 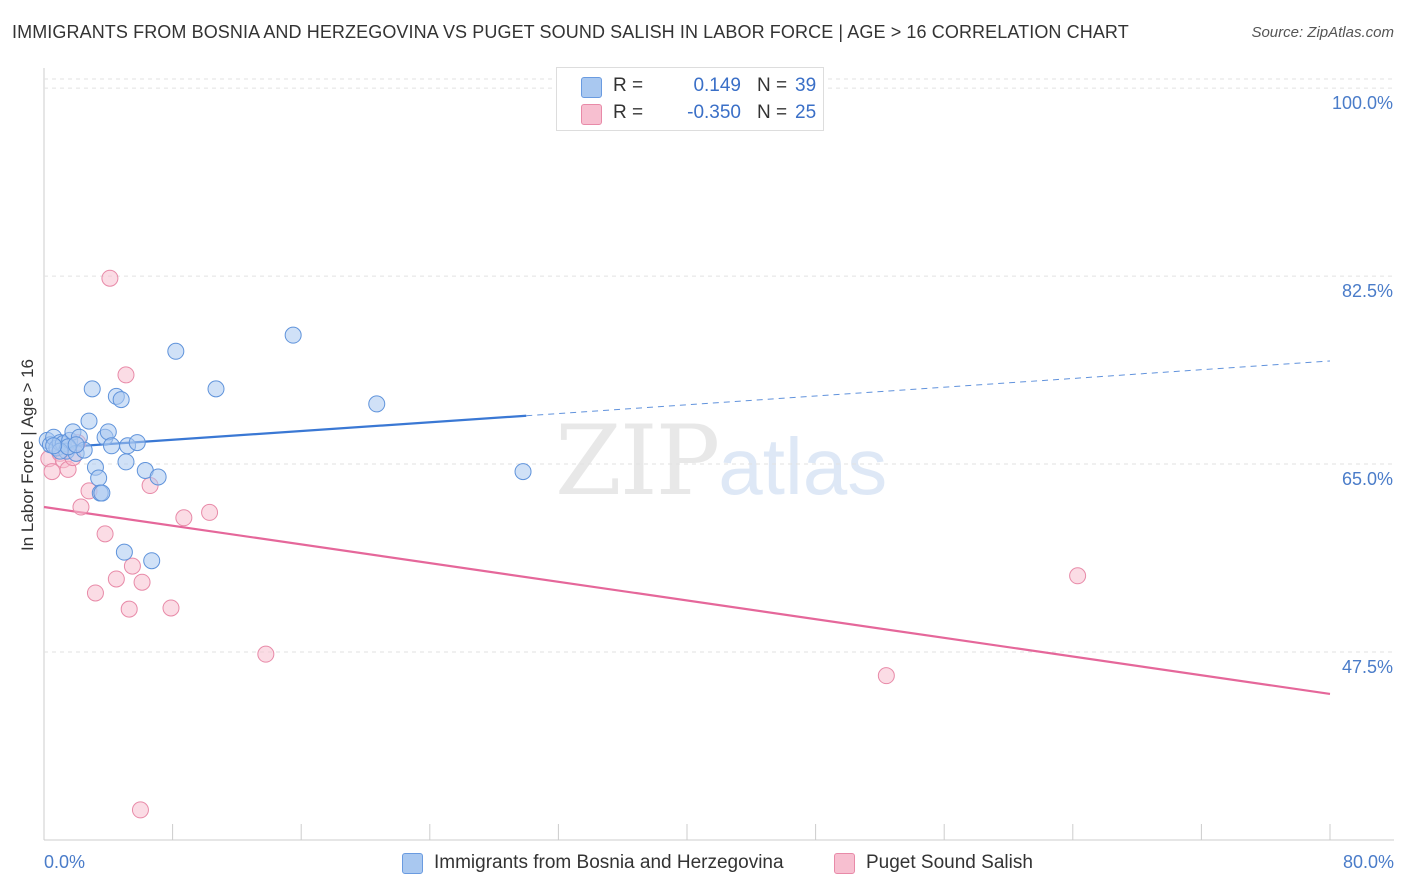 I want to click on legend-n-value: 39, so click(x=806, y=85).